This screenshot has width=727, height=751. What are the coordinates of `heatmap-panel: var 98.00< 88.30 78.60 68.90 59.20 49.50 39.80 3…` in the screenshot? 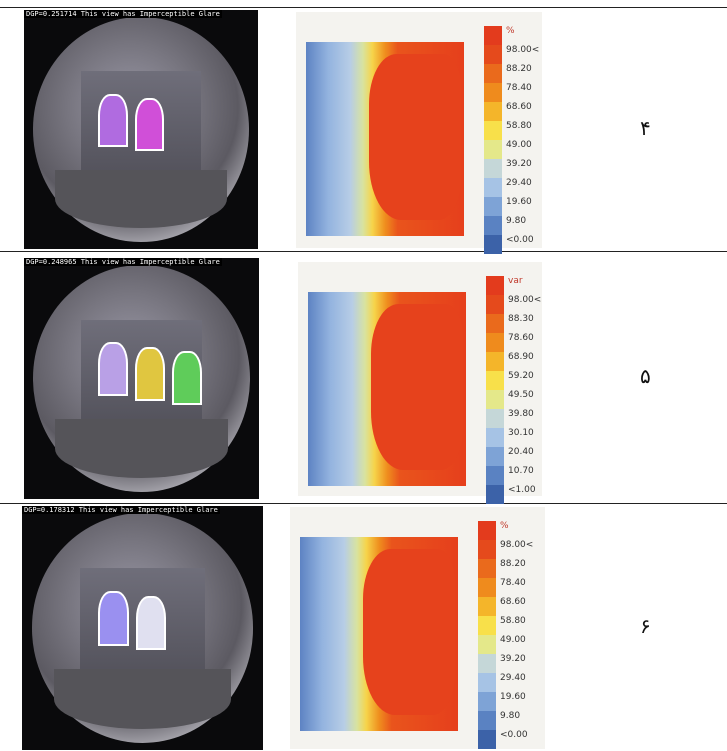 It's located at (420, 383).